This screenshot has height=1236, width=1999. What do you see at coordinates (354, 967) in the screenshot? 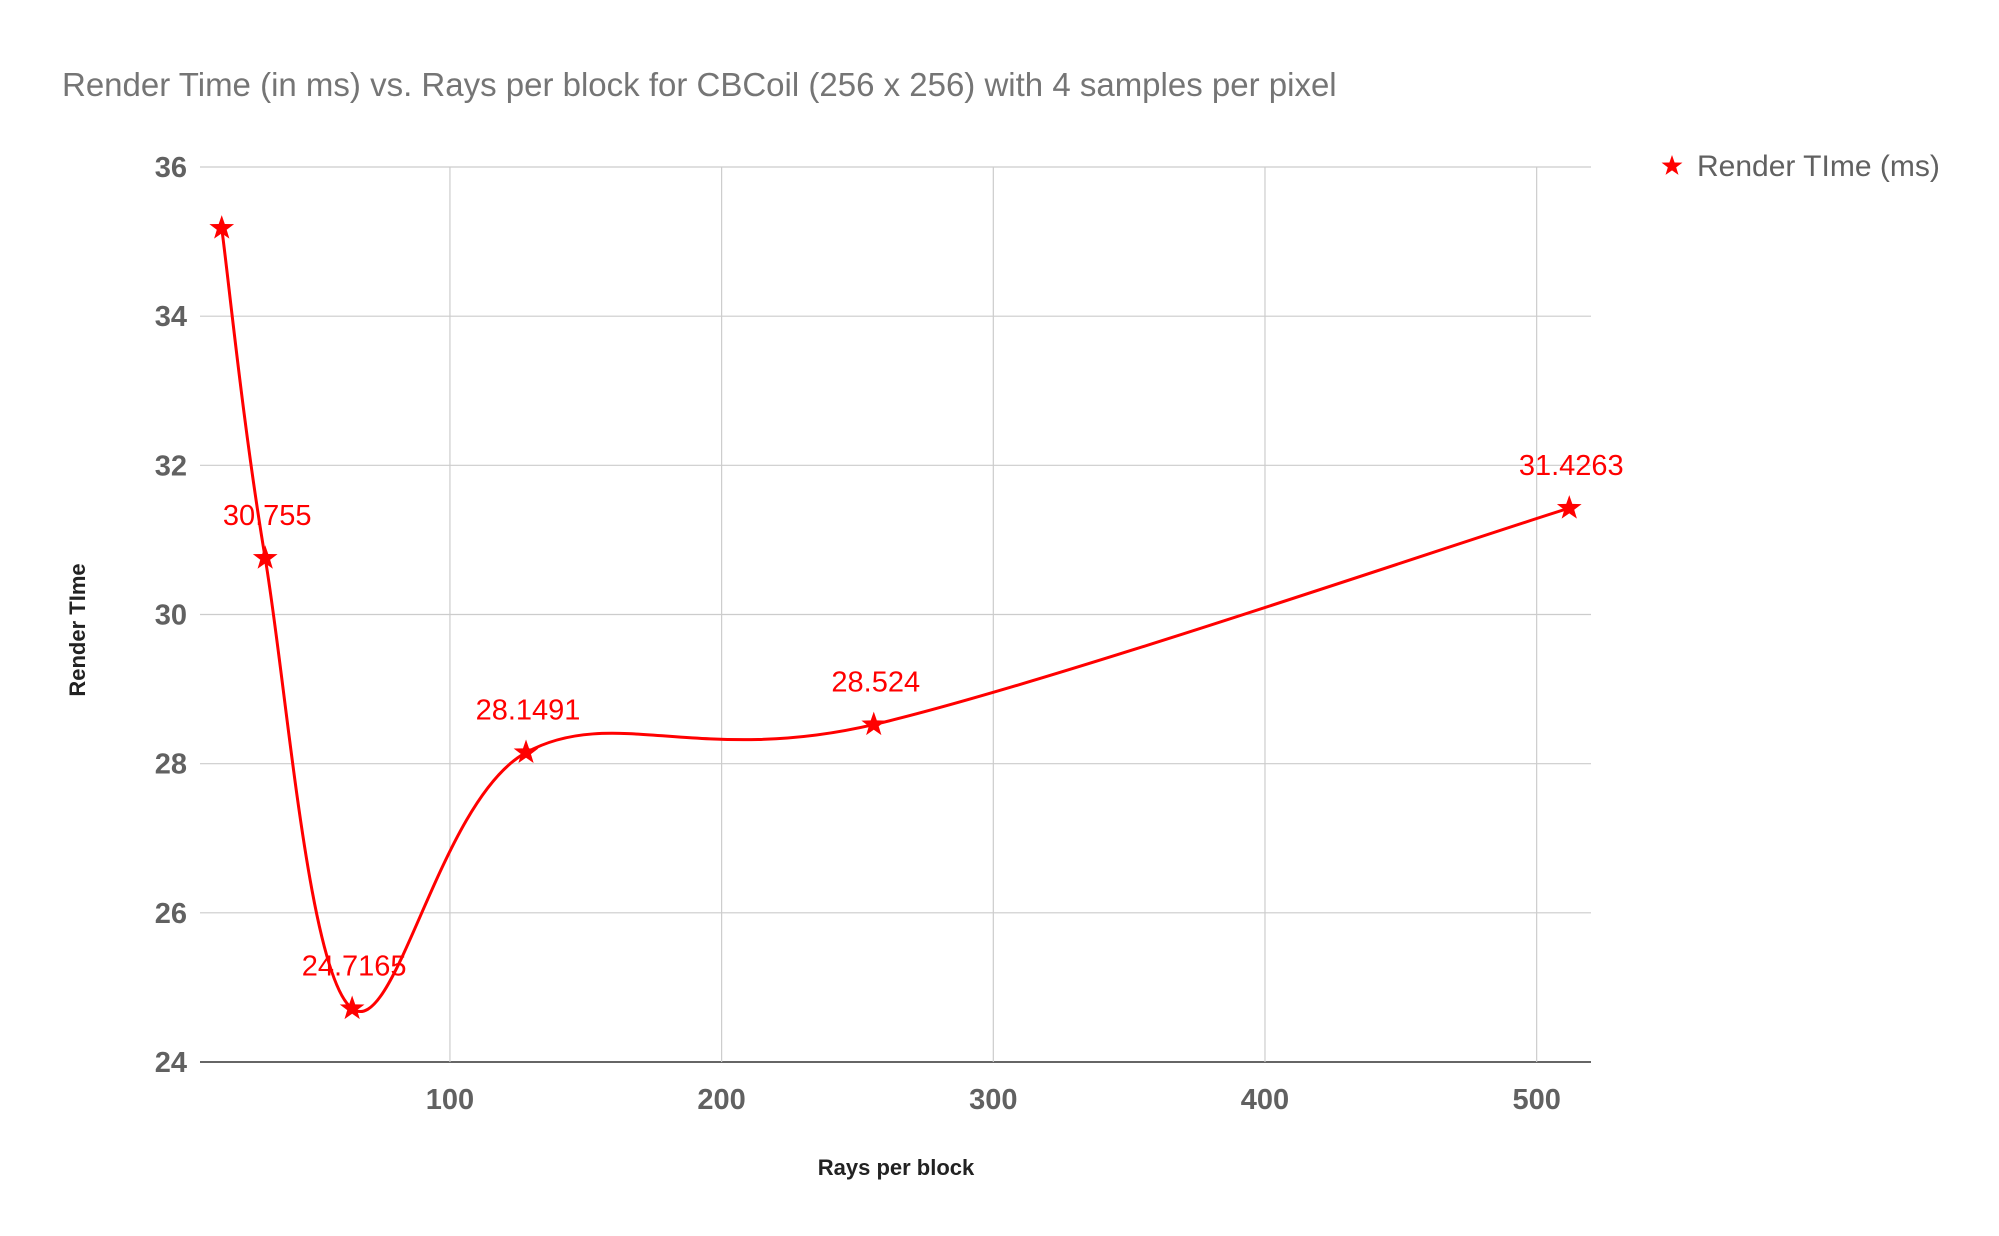
I see `data-label: 24.7165` at bounding box center [354, 967].